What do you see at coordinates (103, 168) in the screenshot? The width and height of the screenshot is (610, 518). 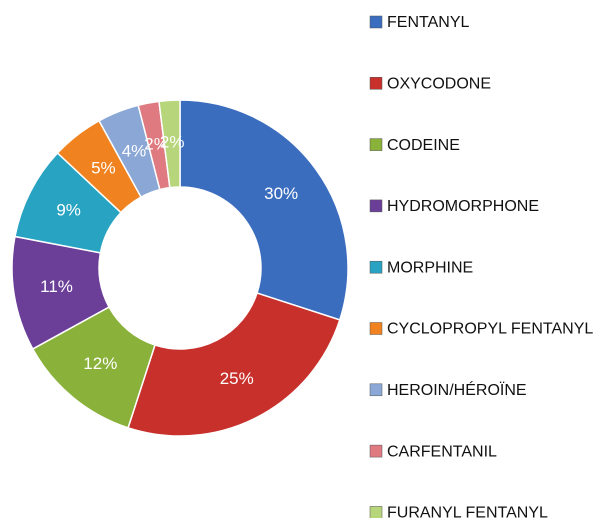 I see `slice-label: 5%` at bounding box center [103, 168].